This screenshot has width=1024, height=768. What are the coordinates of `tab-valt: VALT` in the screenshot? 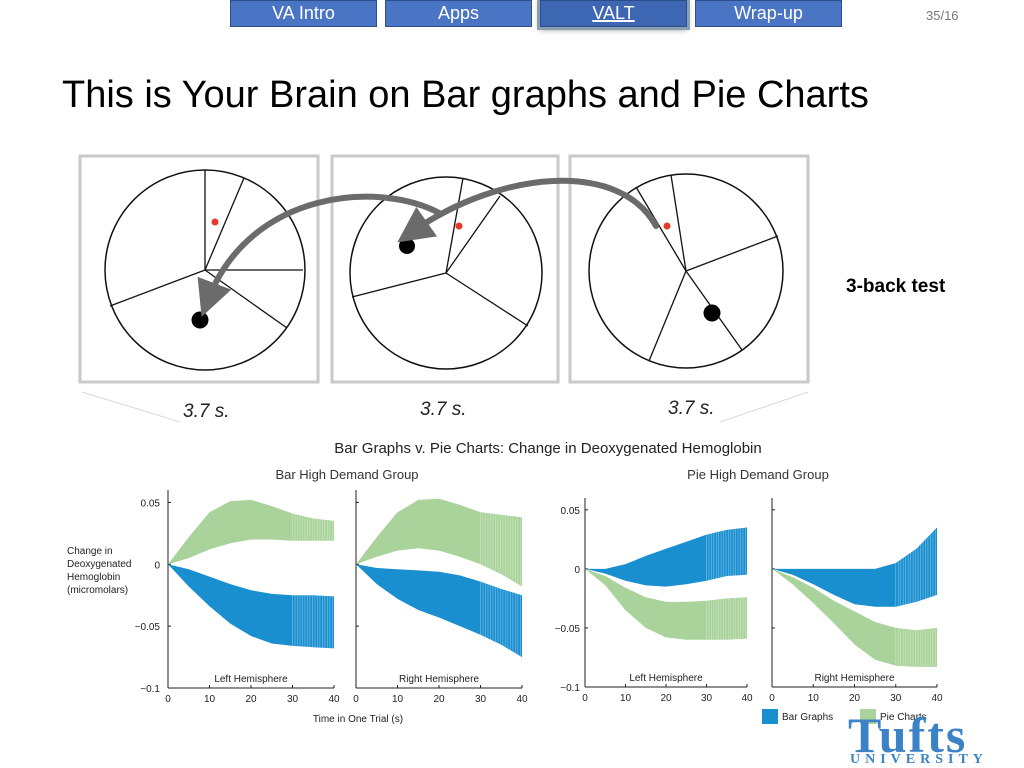 It's located at (613, 13).